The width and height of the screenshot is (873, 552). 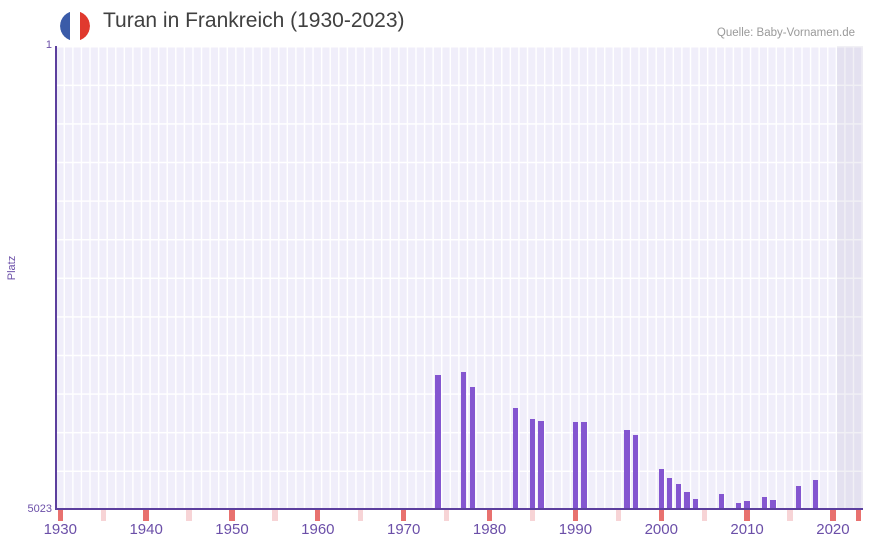 I want to click on x-axis-tick-label: 1990, so click(x=575, y=529).